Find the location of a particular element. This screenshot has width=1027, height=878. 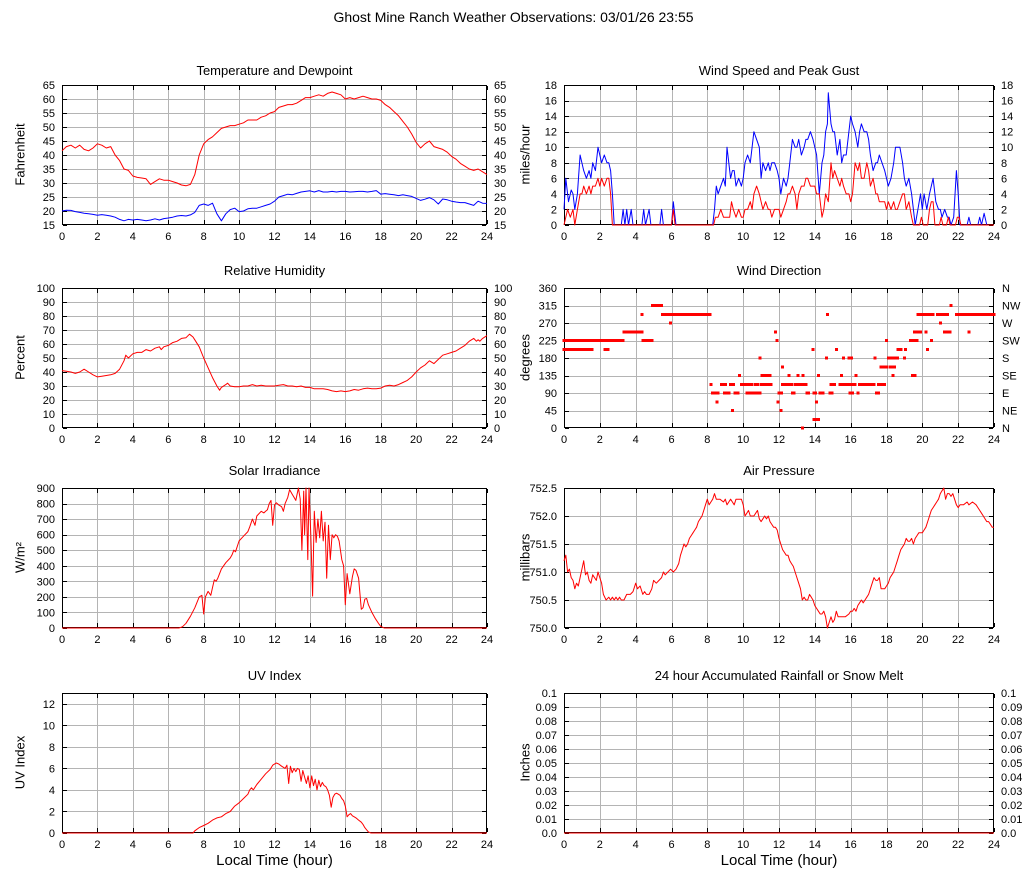

svg-text: 35 is located at coordinates (49, 170).